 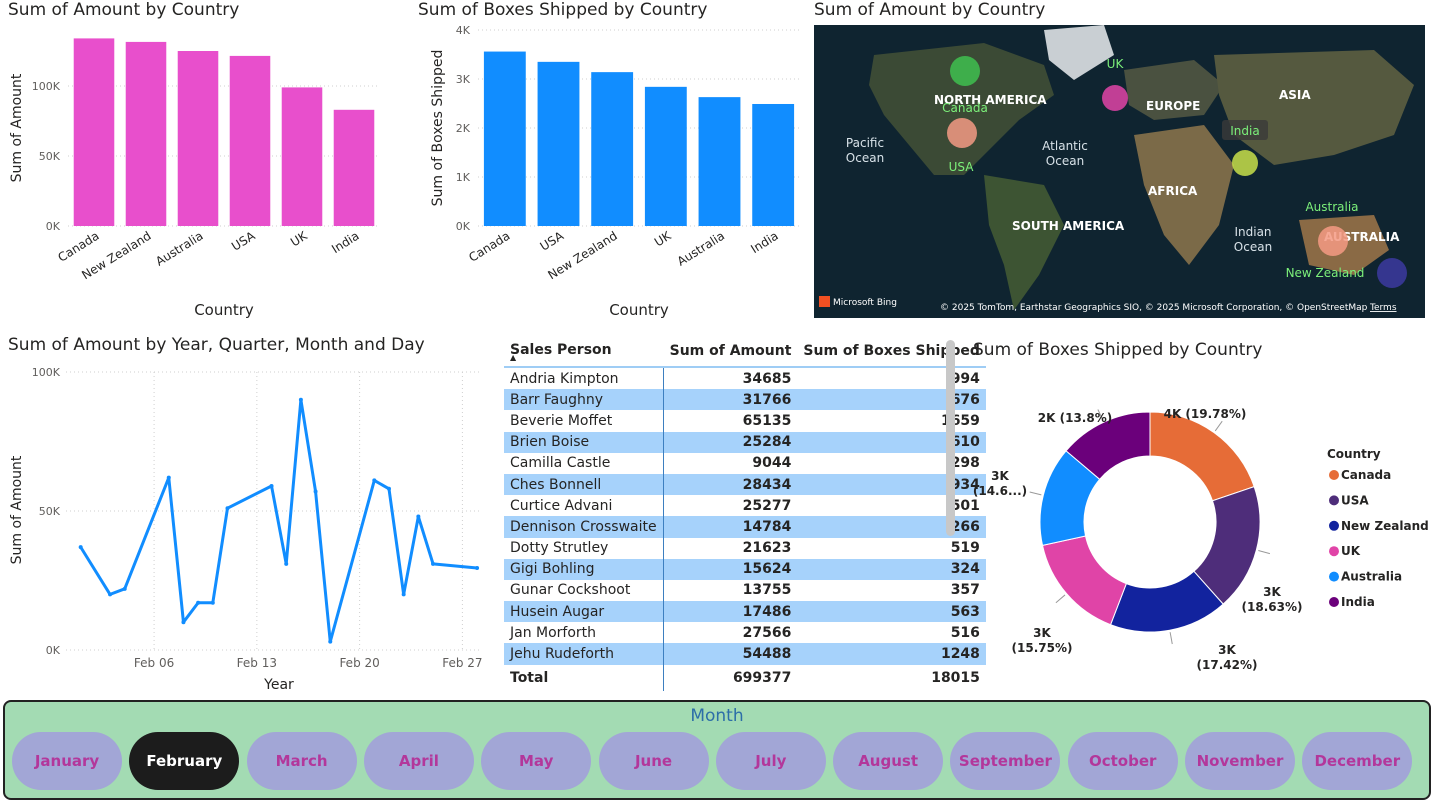 What do you see at coordinates (1005, 761) in the screenshot?
I see `month-button-september: September` at bounding box center [1005, 761].